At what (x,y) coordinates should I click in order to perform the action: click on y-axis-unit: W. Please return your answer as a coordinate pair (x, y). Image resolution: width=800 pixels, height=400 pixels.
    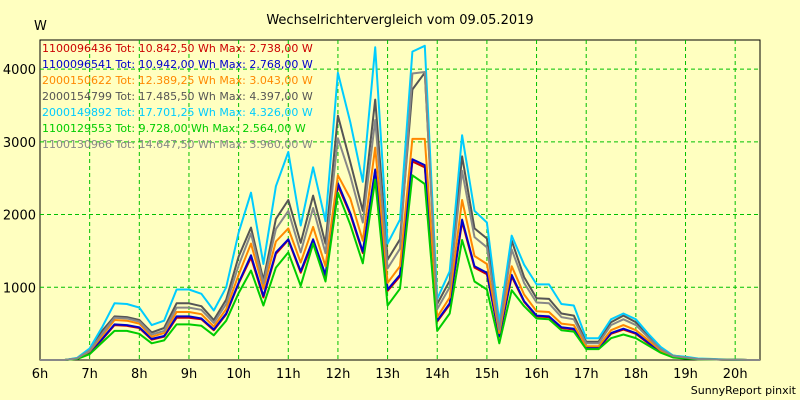
    Looking at the image, I should click on (40, 26).